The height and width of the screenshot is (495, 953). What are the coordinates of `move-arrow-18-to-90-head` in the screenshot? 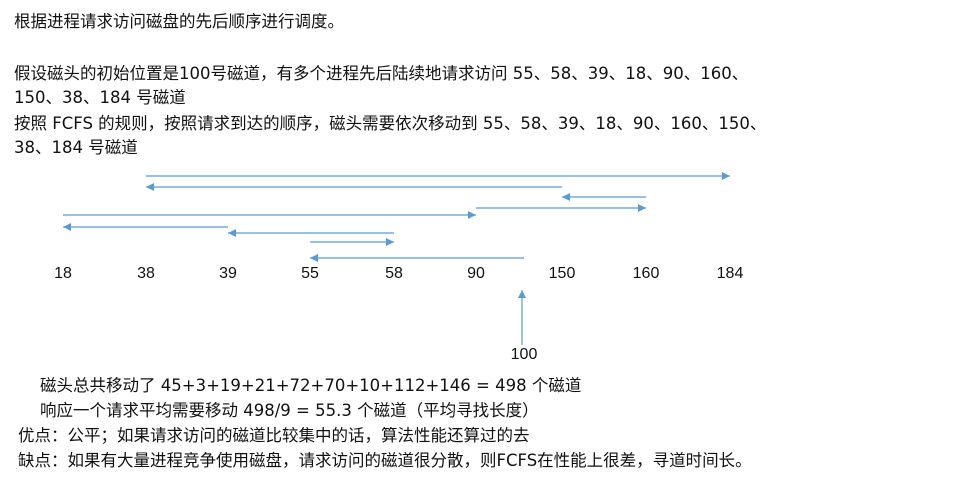 It's located at (472, 215).